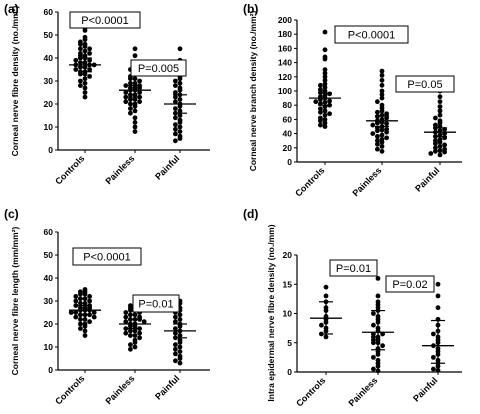 Image resolution: width=480 pixels, height=414 pixels. What do you see at coordinates (253, 91) in the screenshot?
I see `y-axis-title-b: Corneal nerve branch density (no./mm²)` at bounding box center [253, 91].